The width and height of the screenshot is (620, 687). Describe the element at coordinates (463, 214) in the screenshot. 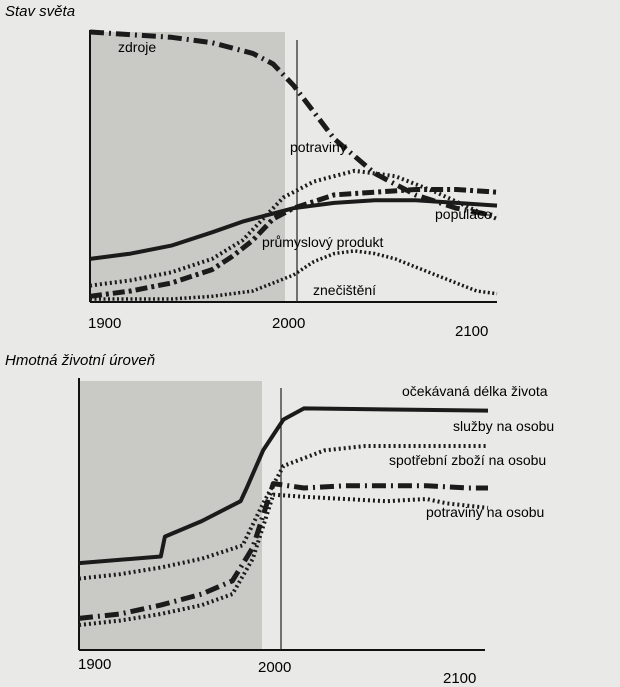

I see `series-label: populace` at that location.